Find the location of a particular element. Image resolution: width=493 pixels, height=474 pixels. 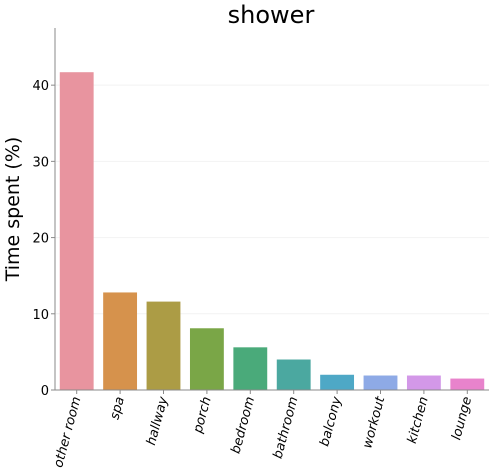

y-tick-label: 0 is located at coordinates (45, 391).